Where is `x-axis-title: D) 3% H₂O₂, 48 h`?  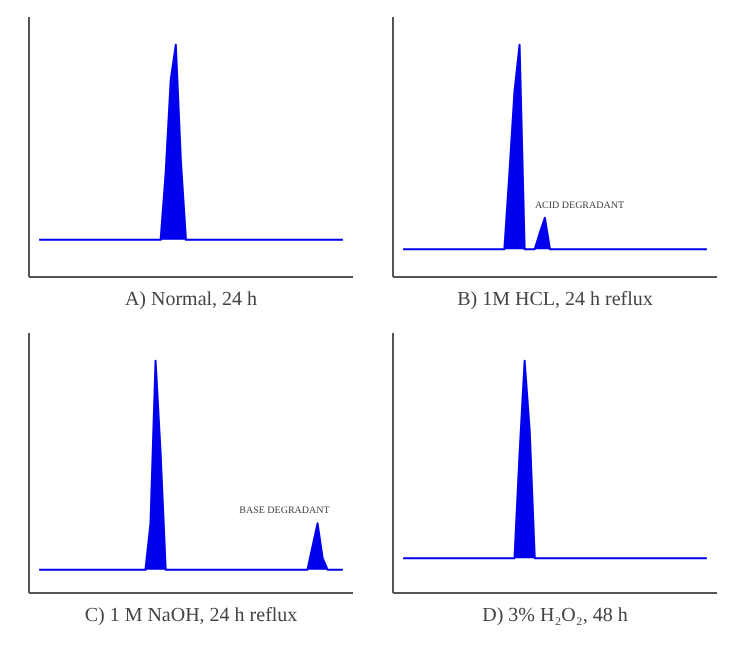
x-axis-title: D) 3% H₂O₂, 48 h is located at coordinates (555, 616).